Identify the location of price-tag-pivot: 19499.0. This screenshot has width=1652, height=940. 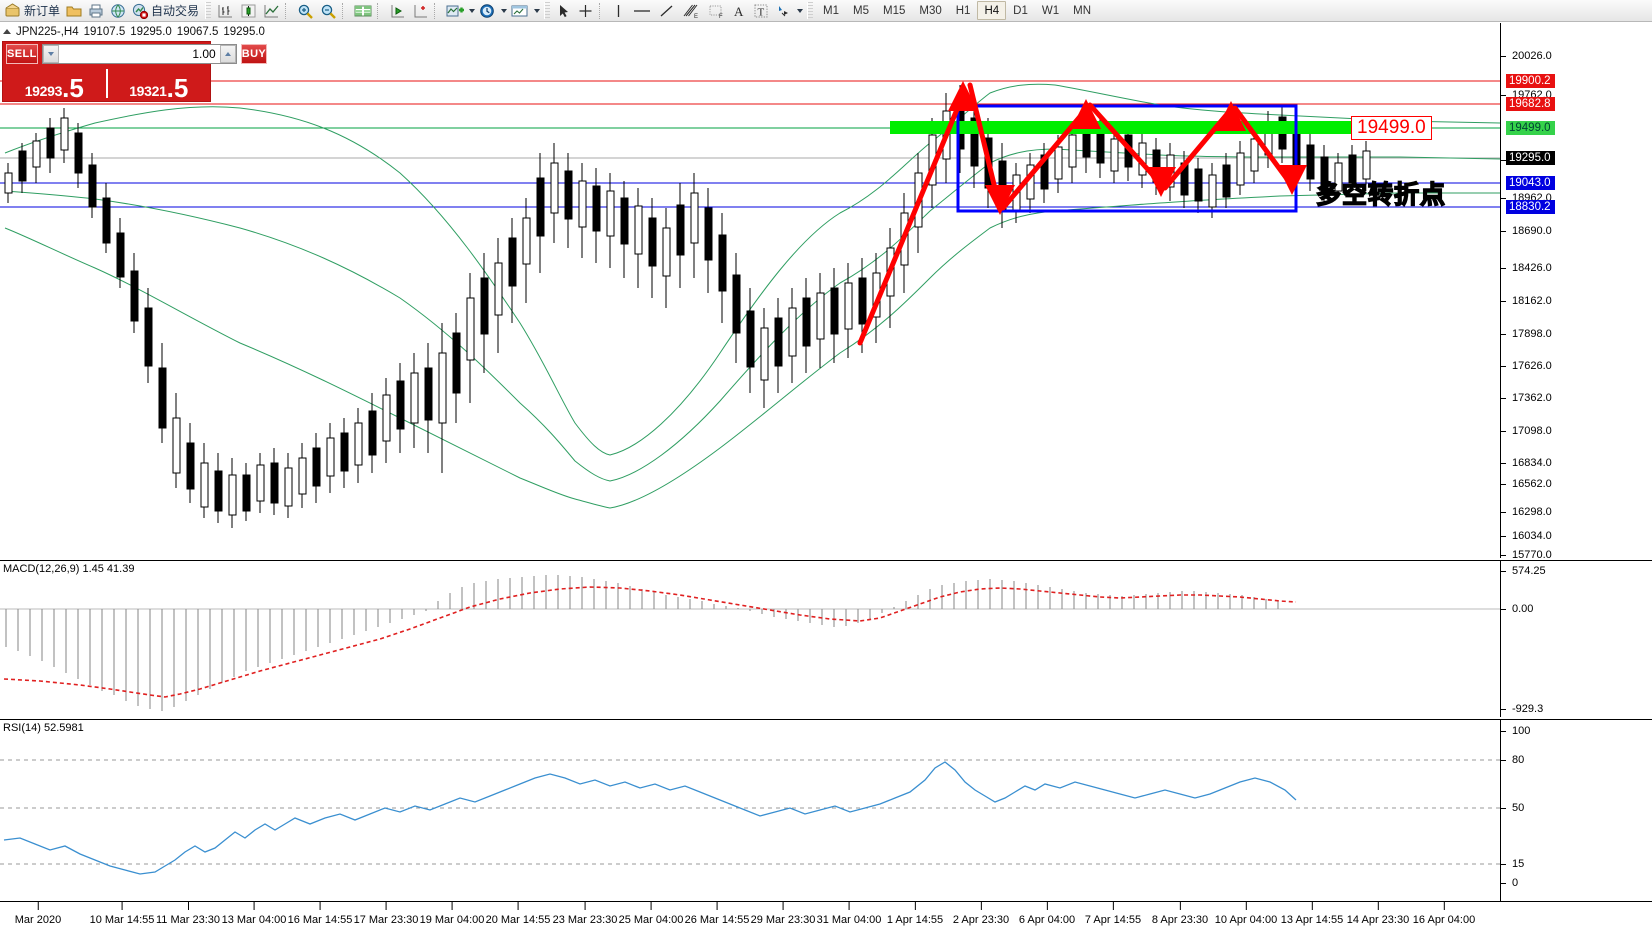
(1530, 128).